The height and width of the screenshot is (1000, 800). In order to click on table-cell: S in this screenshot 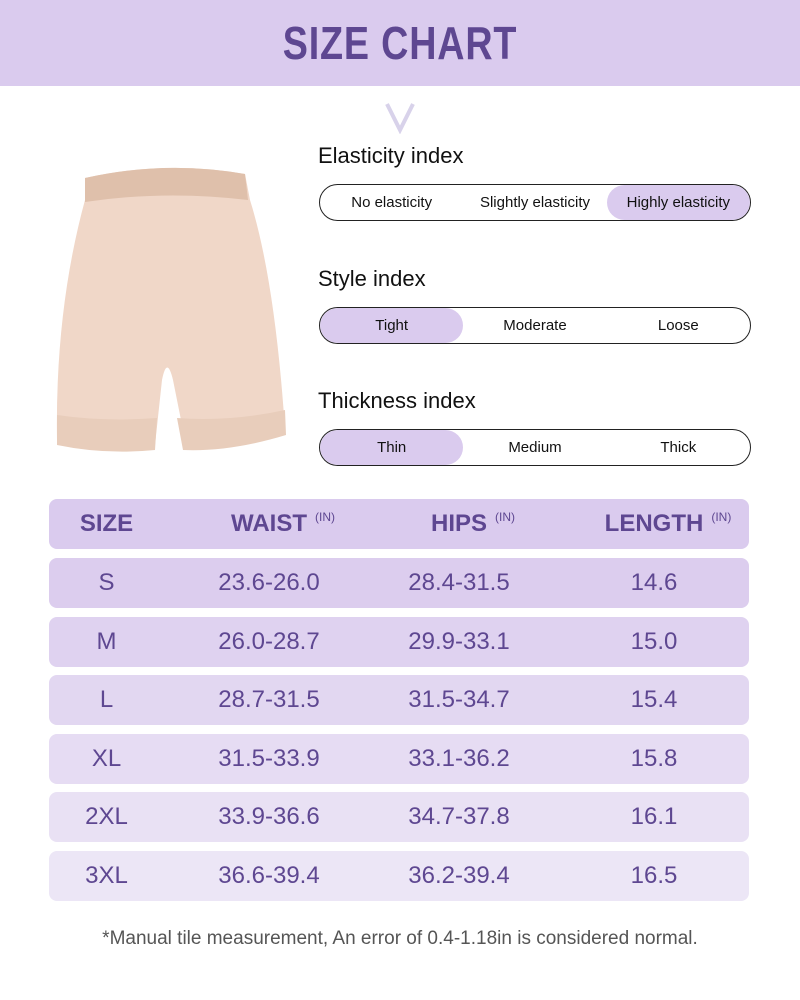, I will do `click(106, 582)`.